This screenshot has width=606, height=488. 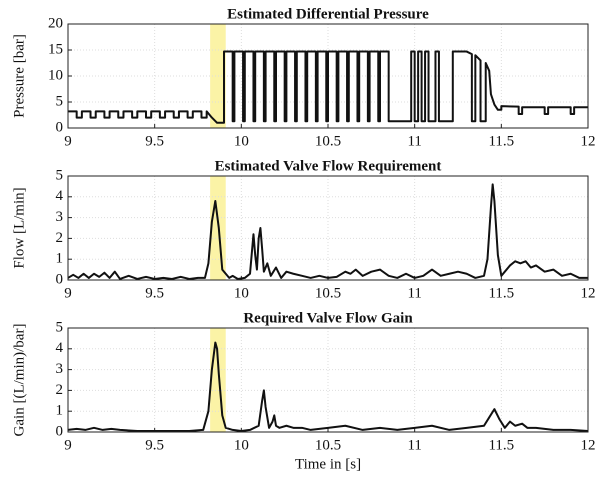 What do you see at coordinates (19, 227) in the screenshot?
I see `y-axis-label: Flow [L/min]` at bounding box center [19, 227].